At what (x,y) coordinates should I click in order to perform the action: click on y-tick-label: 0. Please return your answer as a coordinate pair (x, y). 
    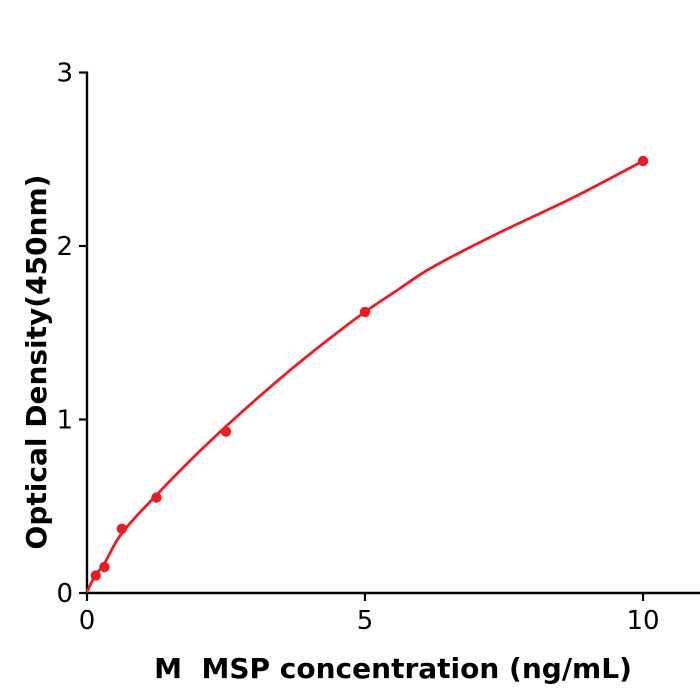
    Looking at the image, I should click on (64, 594).